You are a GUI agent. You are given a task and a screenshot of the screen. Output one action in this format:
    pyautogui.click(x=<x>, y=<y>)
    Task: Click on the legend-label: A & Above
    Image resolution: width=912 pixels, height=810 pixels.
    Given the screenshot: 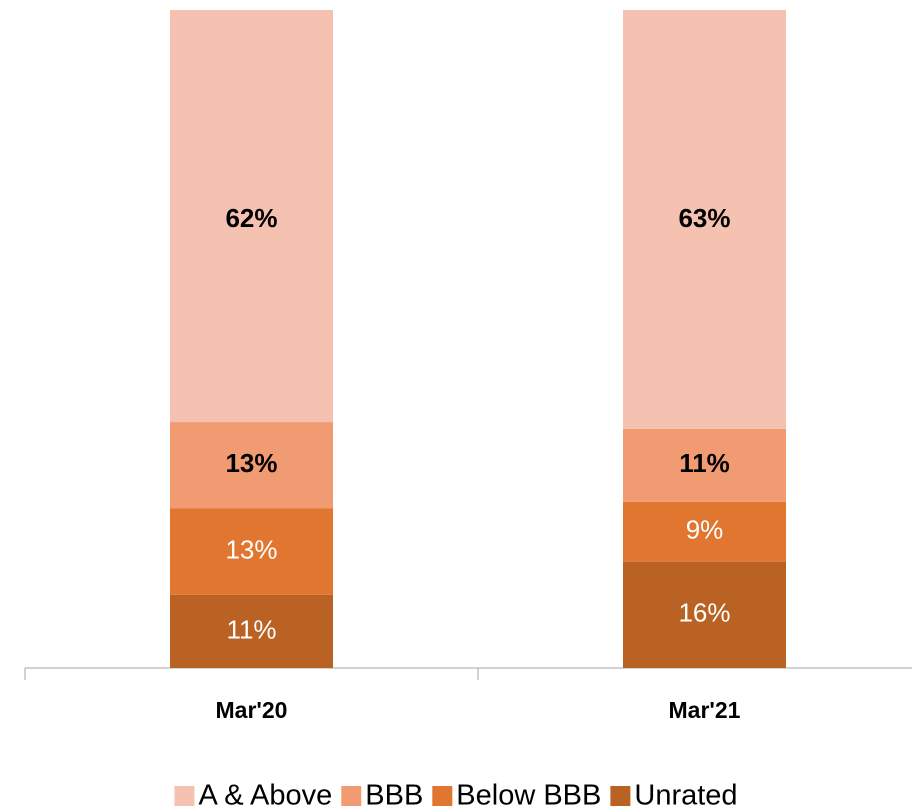 What is the action you would take?
    pyautogui.click(x=265, y=795)
    